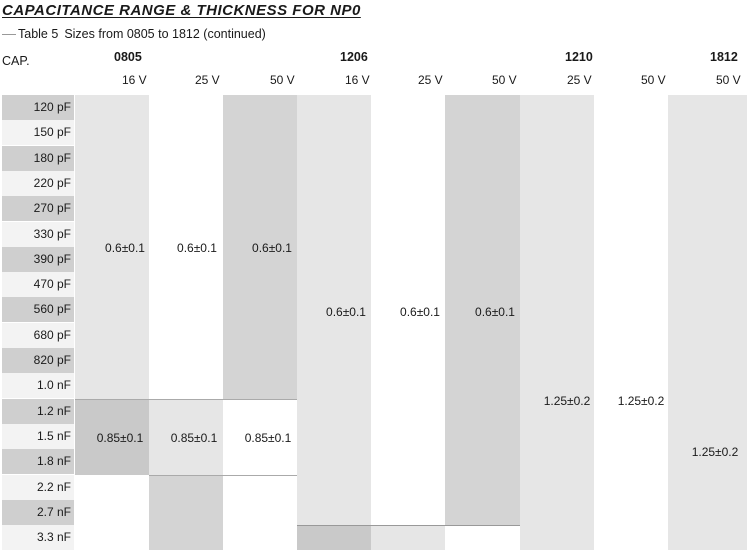 The width and height of the screenshot is (747, 550). I want to click on row-label: 330 pF, so click(38, 234).